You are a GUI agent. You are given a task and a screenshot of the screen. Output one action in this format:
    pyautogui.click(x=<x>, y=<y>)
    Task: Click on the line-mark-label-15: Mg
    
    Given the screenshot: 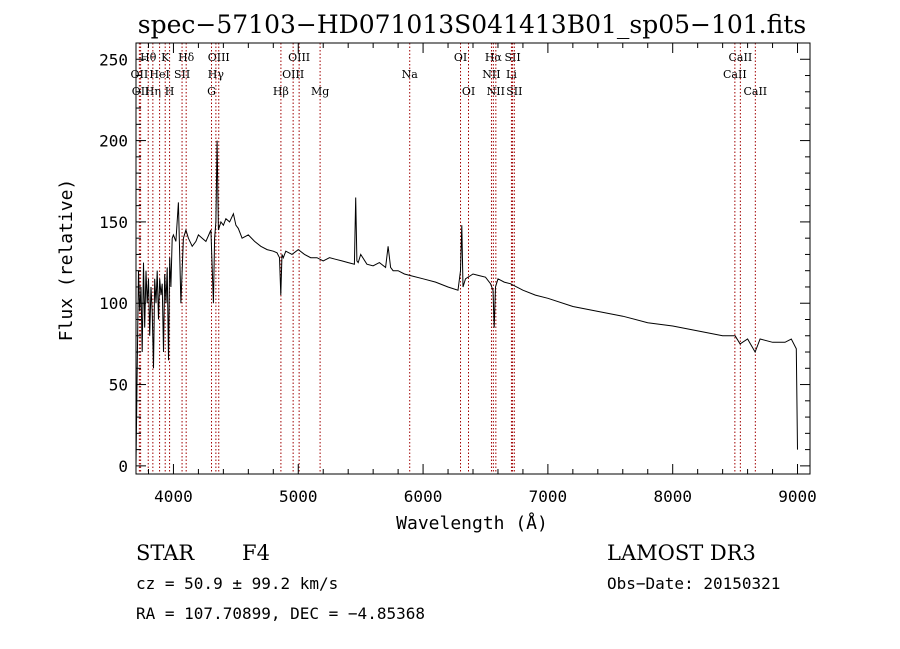 What is the action you would take?
    pyautogui.click(x=320, y=91)
    